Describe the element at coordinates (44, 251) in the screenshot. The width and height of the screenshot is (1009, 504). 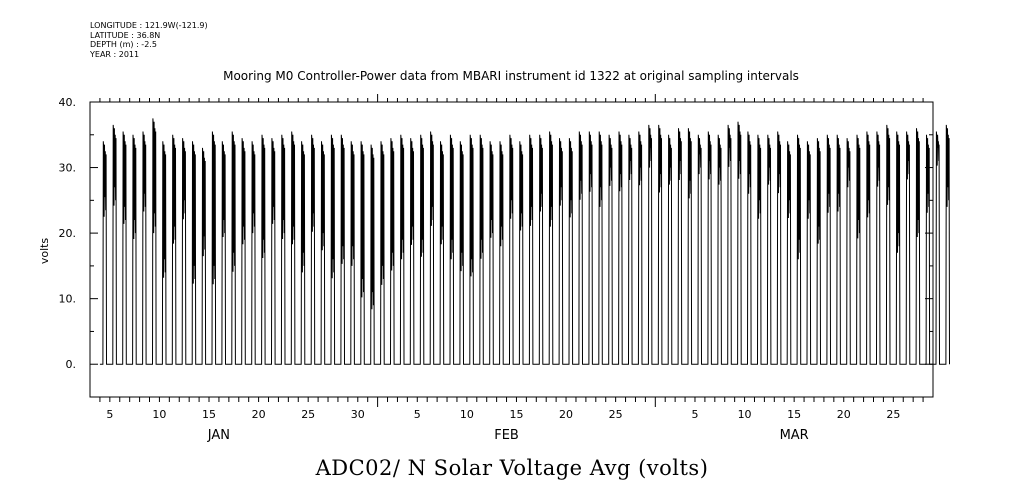
I see `y-axis-label: volts` at that location.